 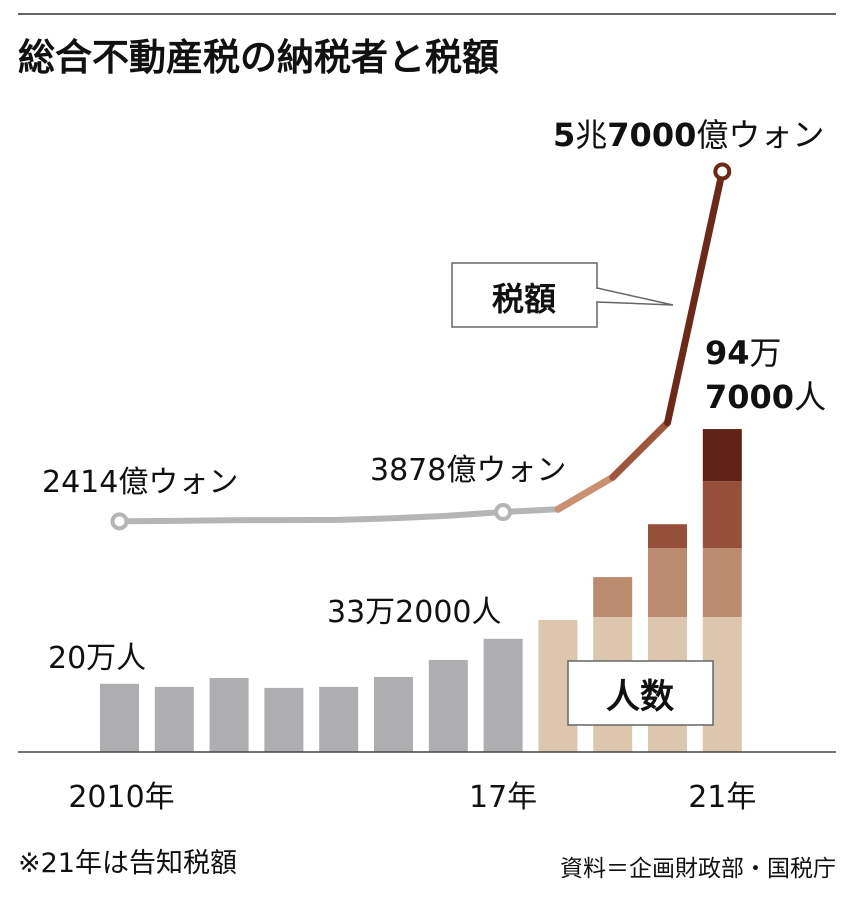 I want to click on chart-title: 総合不動産税の納税者と税額, so click(x=258, y=57).